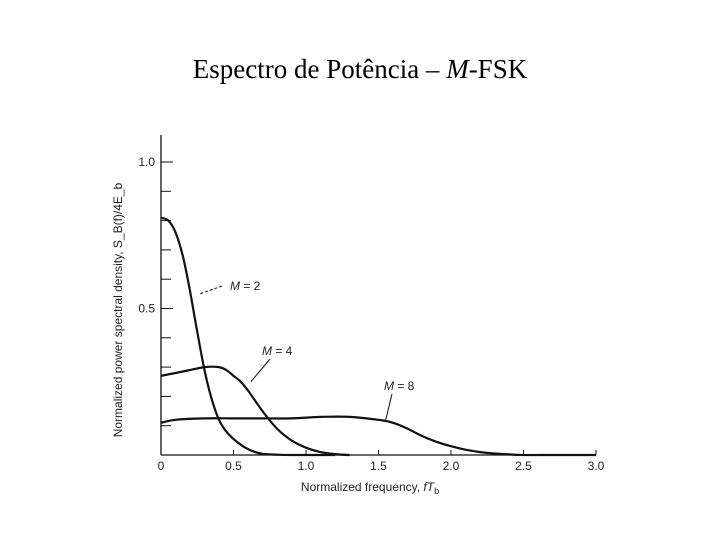 Image resolution: width=720 pixels, height=540 pixels. What do you see at coordinates (378, 466) in the screenshot?
I see `x-tick-label: 1.5` at bounding box center [378, 466].